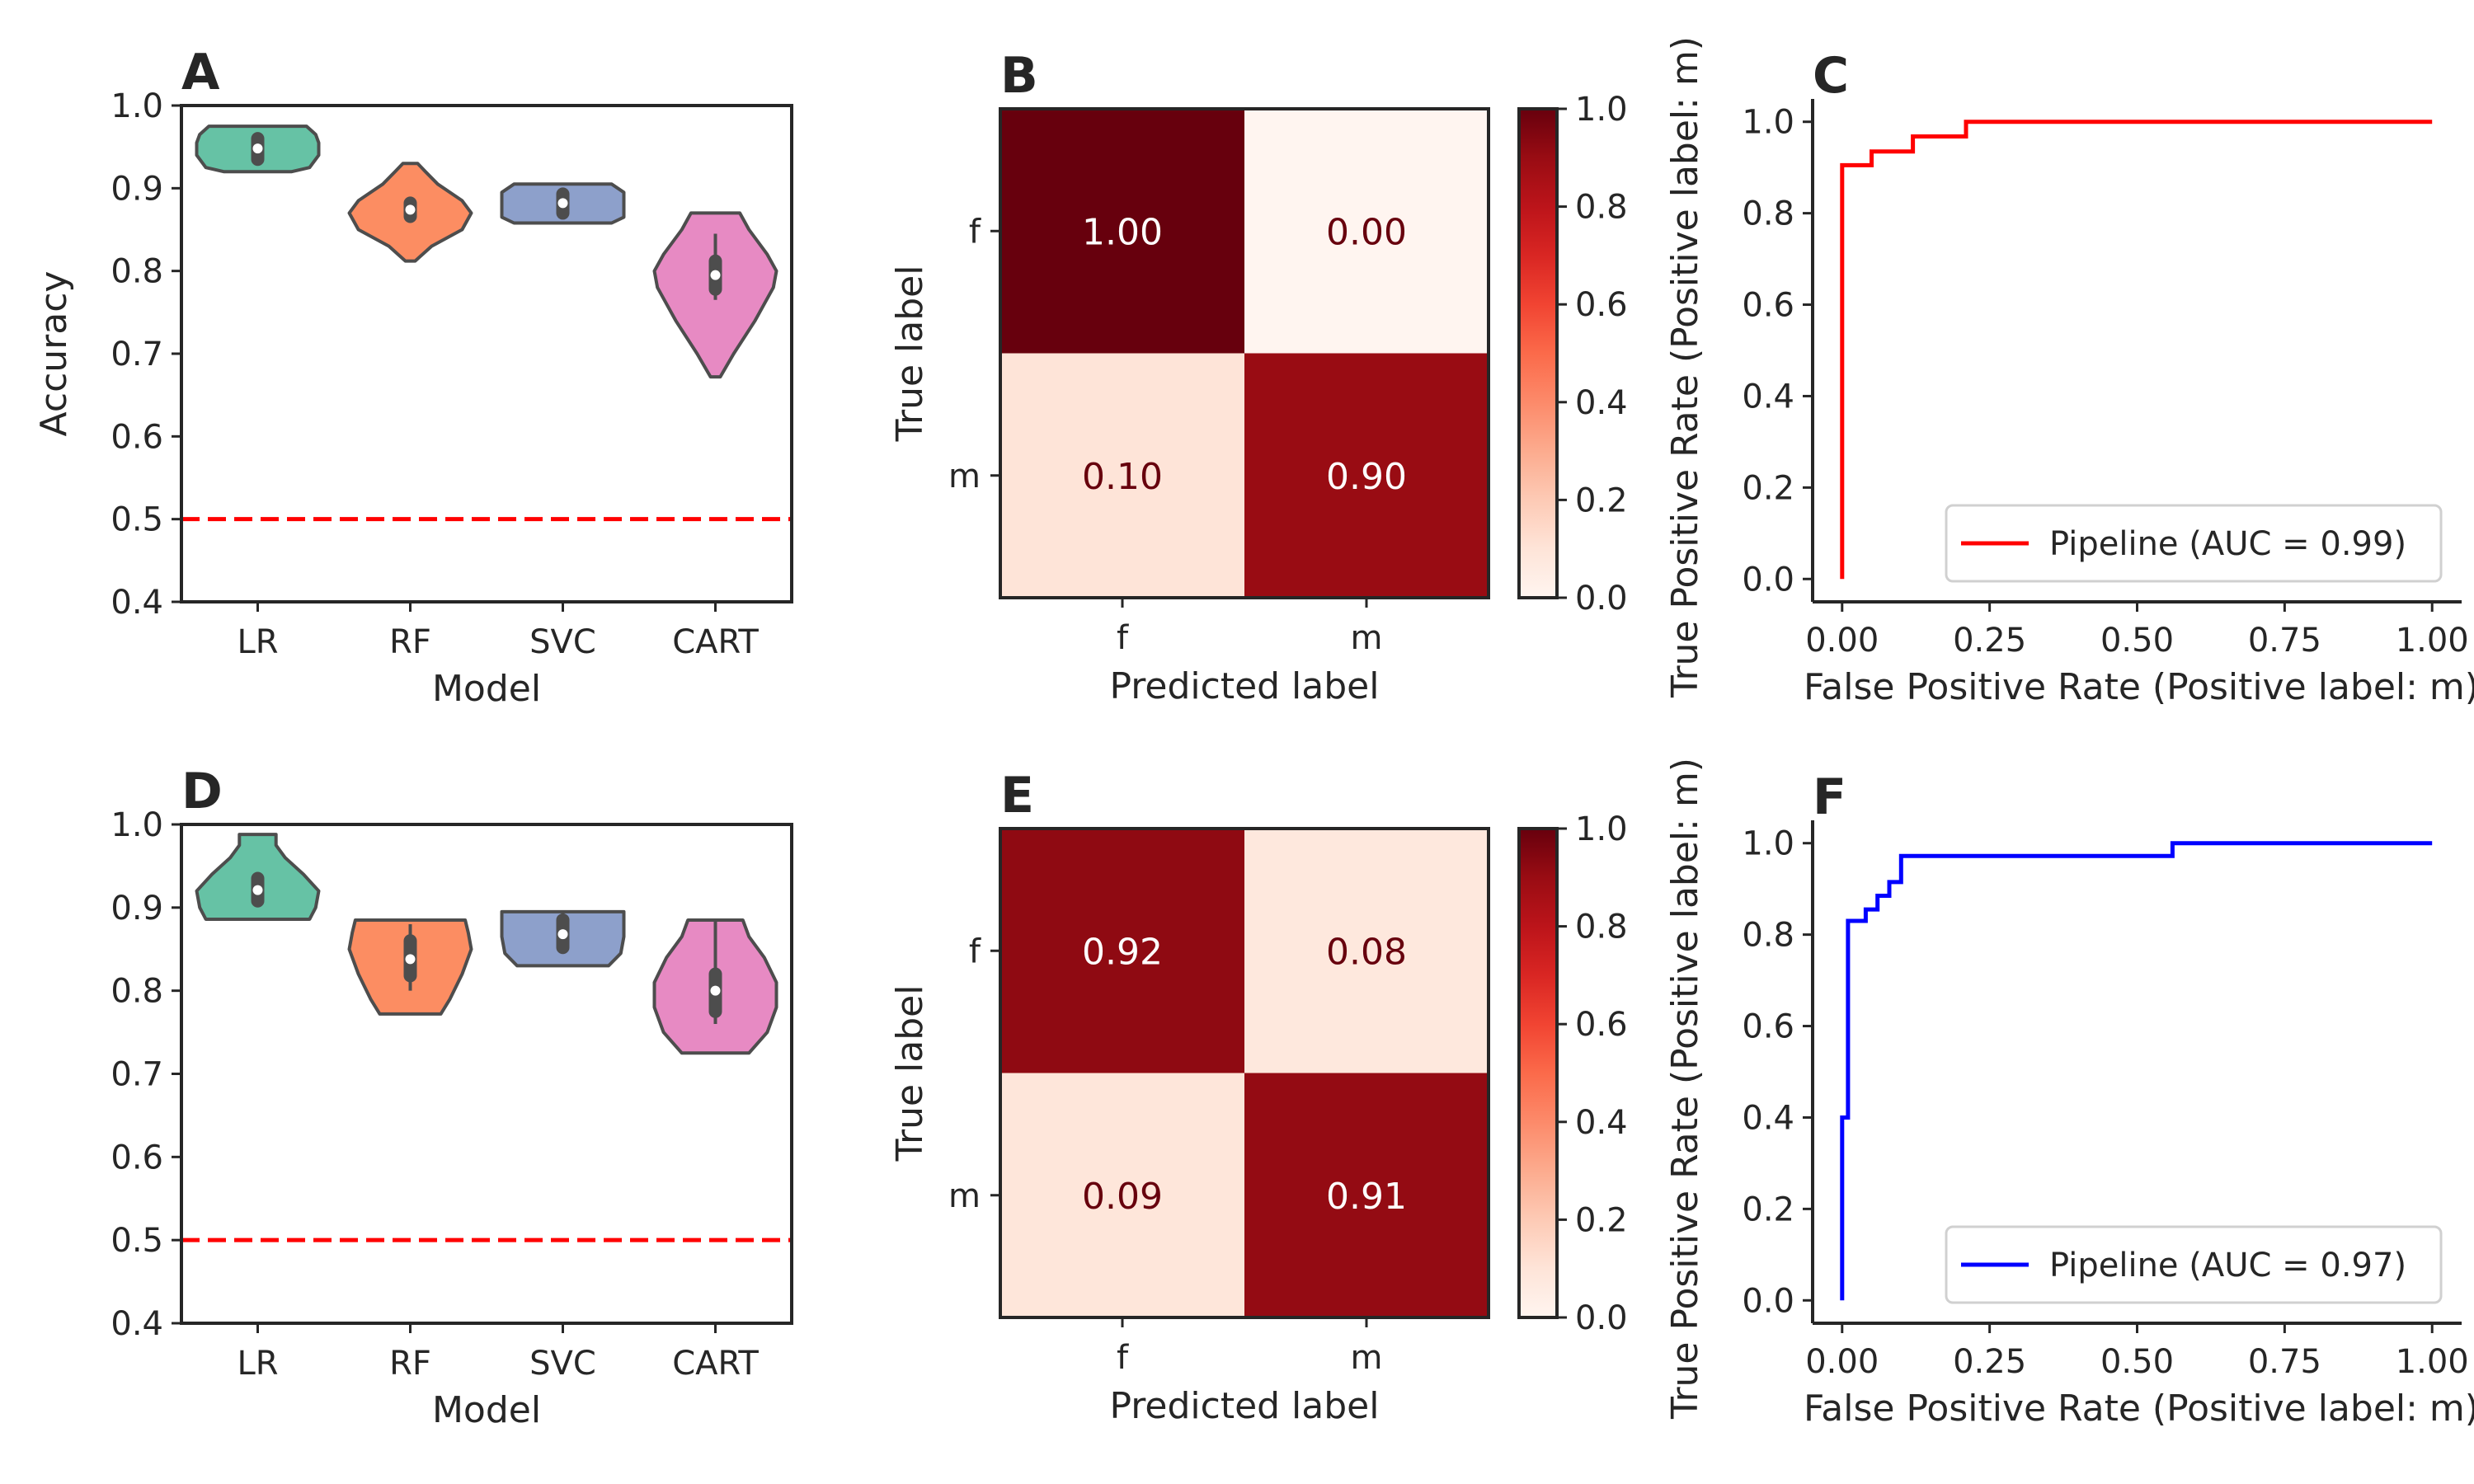  What do you see at coordinates (2137, 641) in the screenshot?
I see `x-tick-label: 0.50` at bounding box center [2137, 641].